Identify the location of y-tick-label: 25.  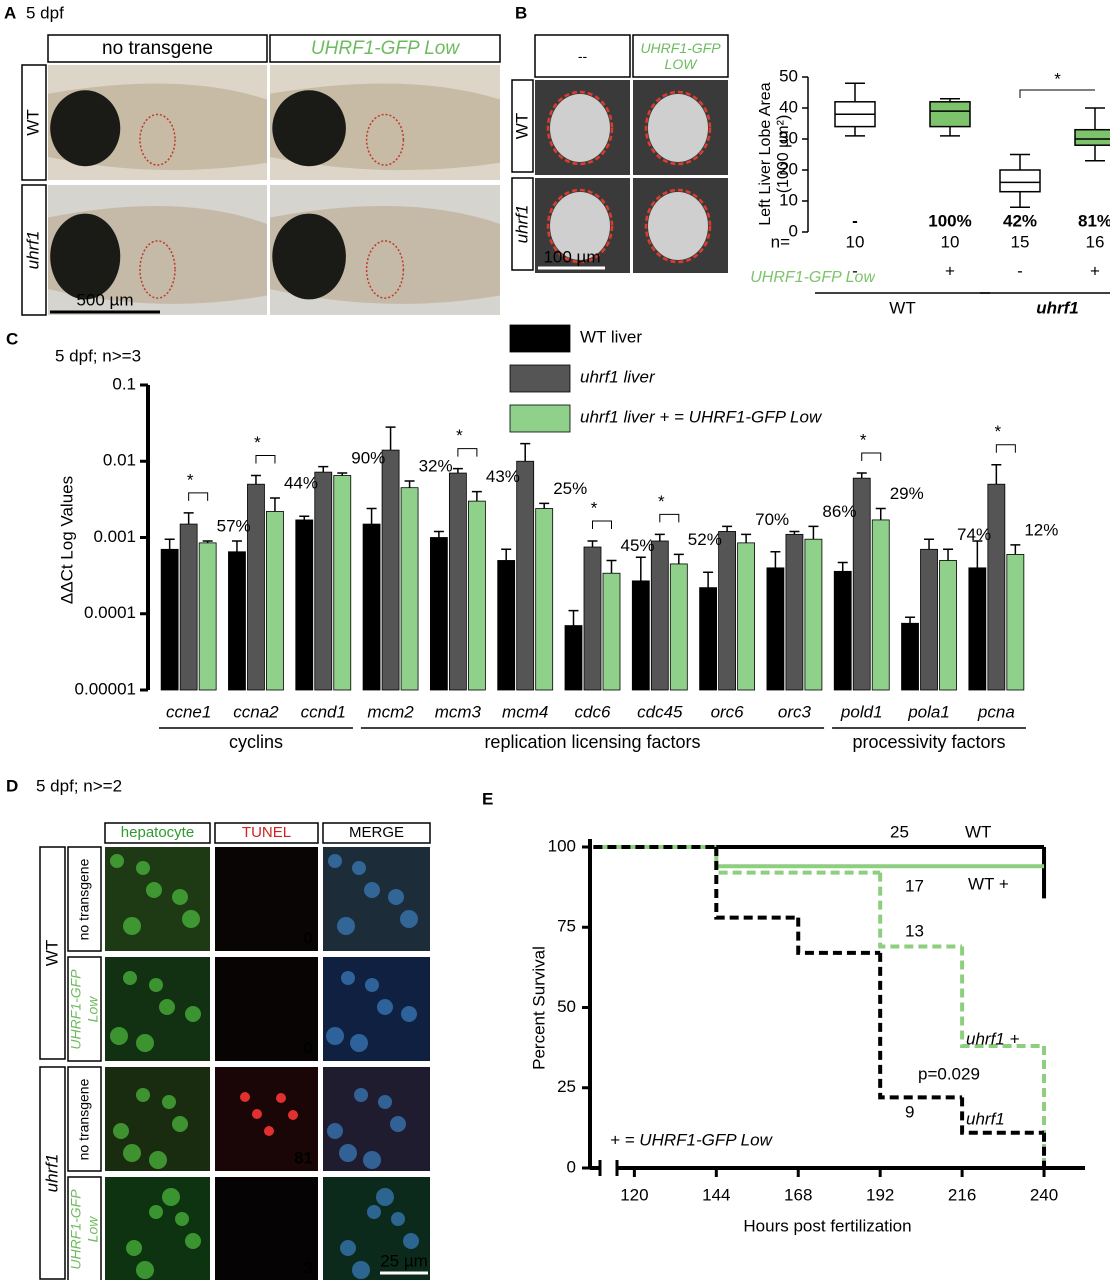
(566, 1086).